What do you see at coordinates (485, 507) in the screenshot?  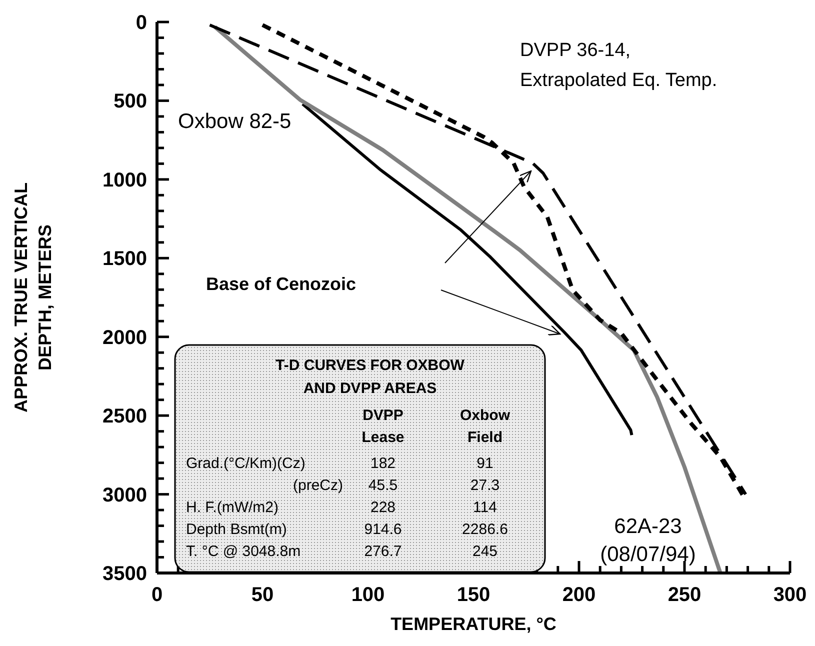 I see `annotation: 114` at bounding box center [485, 507].